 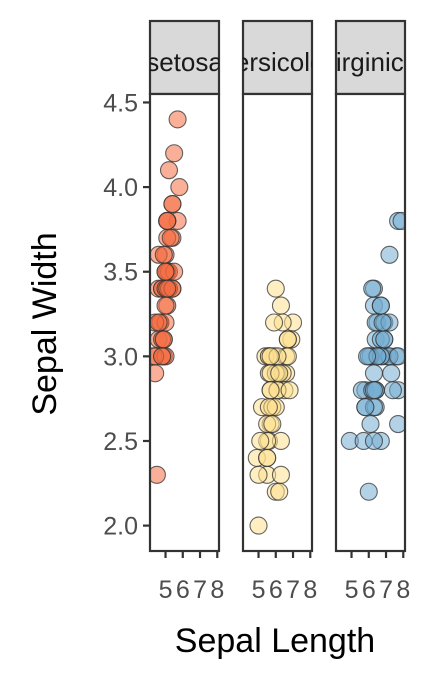 I want to click on y-tick-label: 2.0, so click(x=120, y=527).